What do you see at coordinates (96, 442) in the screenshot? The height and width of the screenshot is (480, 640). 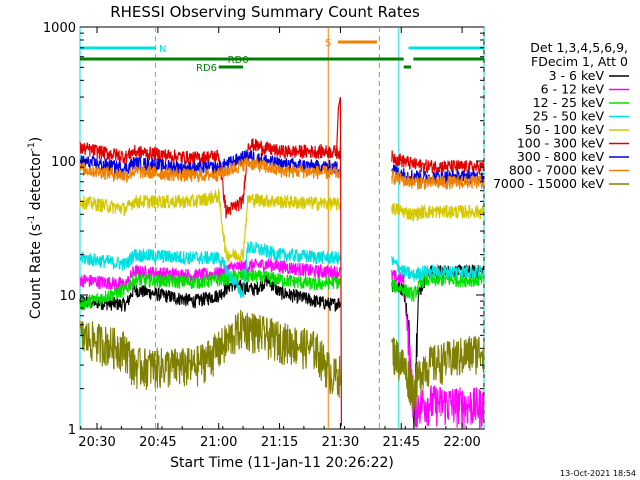 I see `x-tick-label-1: 20:30` at bounding box center [96, 442].